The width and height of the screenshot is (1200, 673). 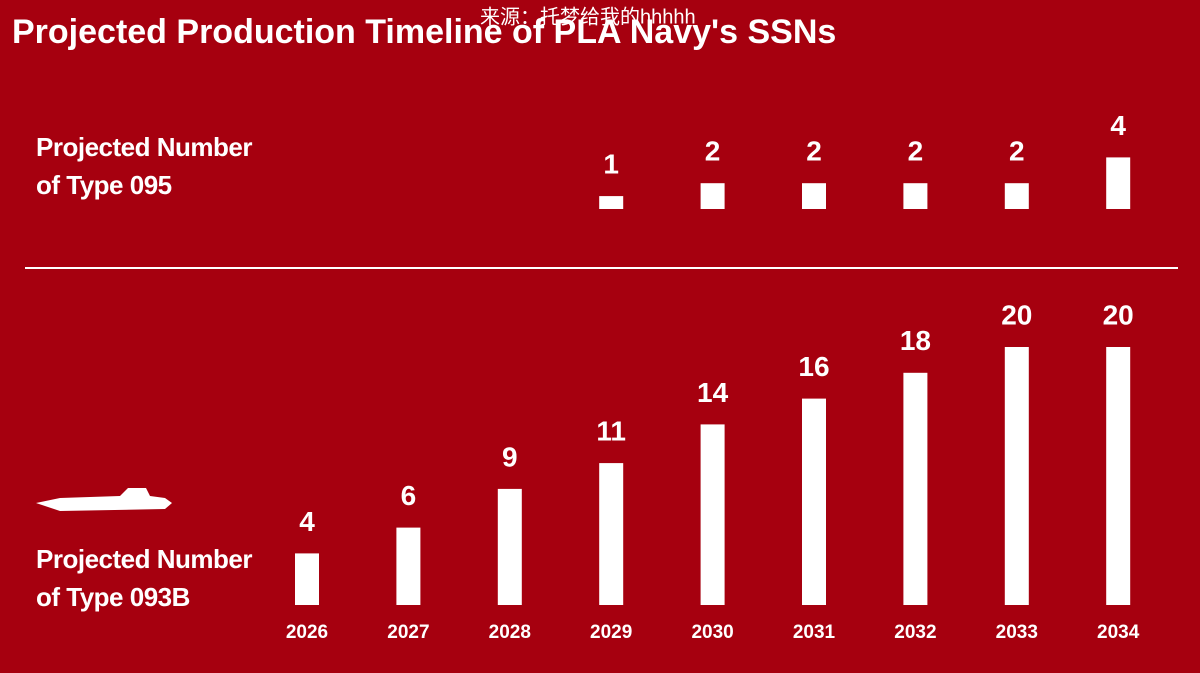 I want to click on x-tick-label: 2033, so click(x=1017, y=632).